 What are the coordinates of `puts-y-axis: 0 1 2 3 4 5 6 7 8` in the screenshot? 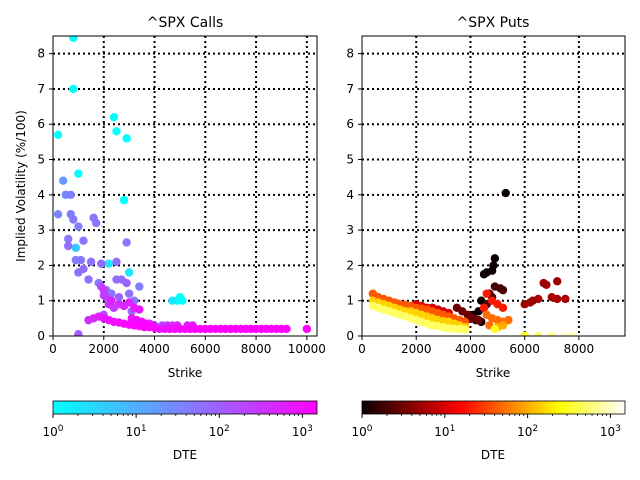 It's located at (354, 195).